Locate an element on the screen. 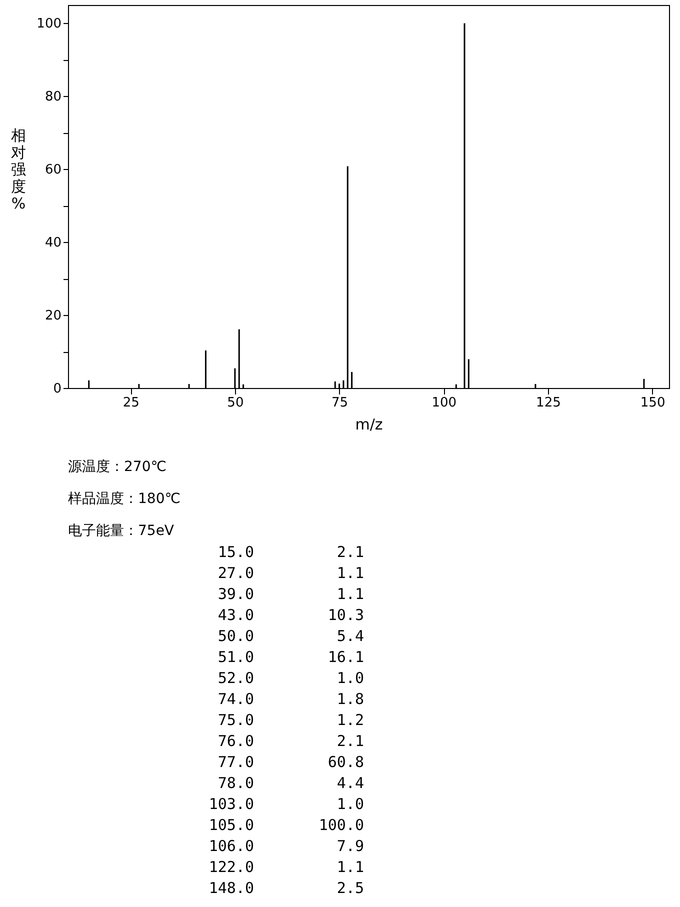 The image size is (680, 907). category-label: 106.0 is located at coordinates (231, 846).